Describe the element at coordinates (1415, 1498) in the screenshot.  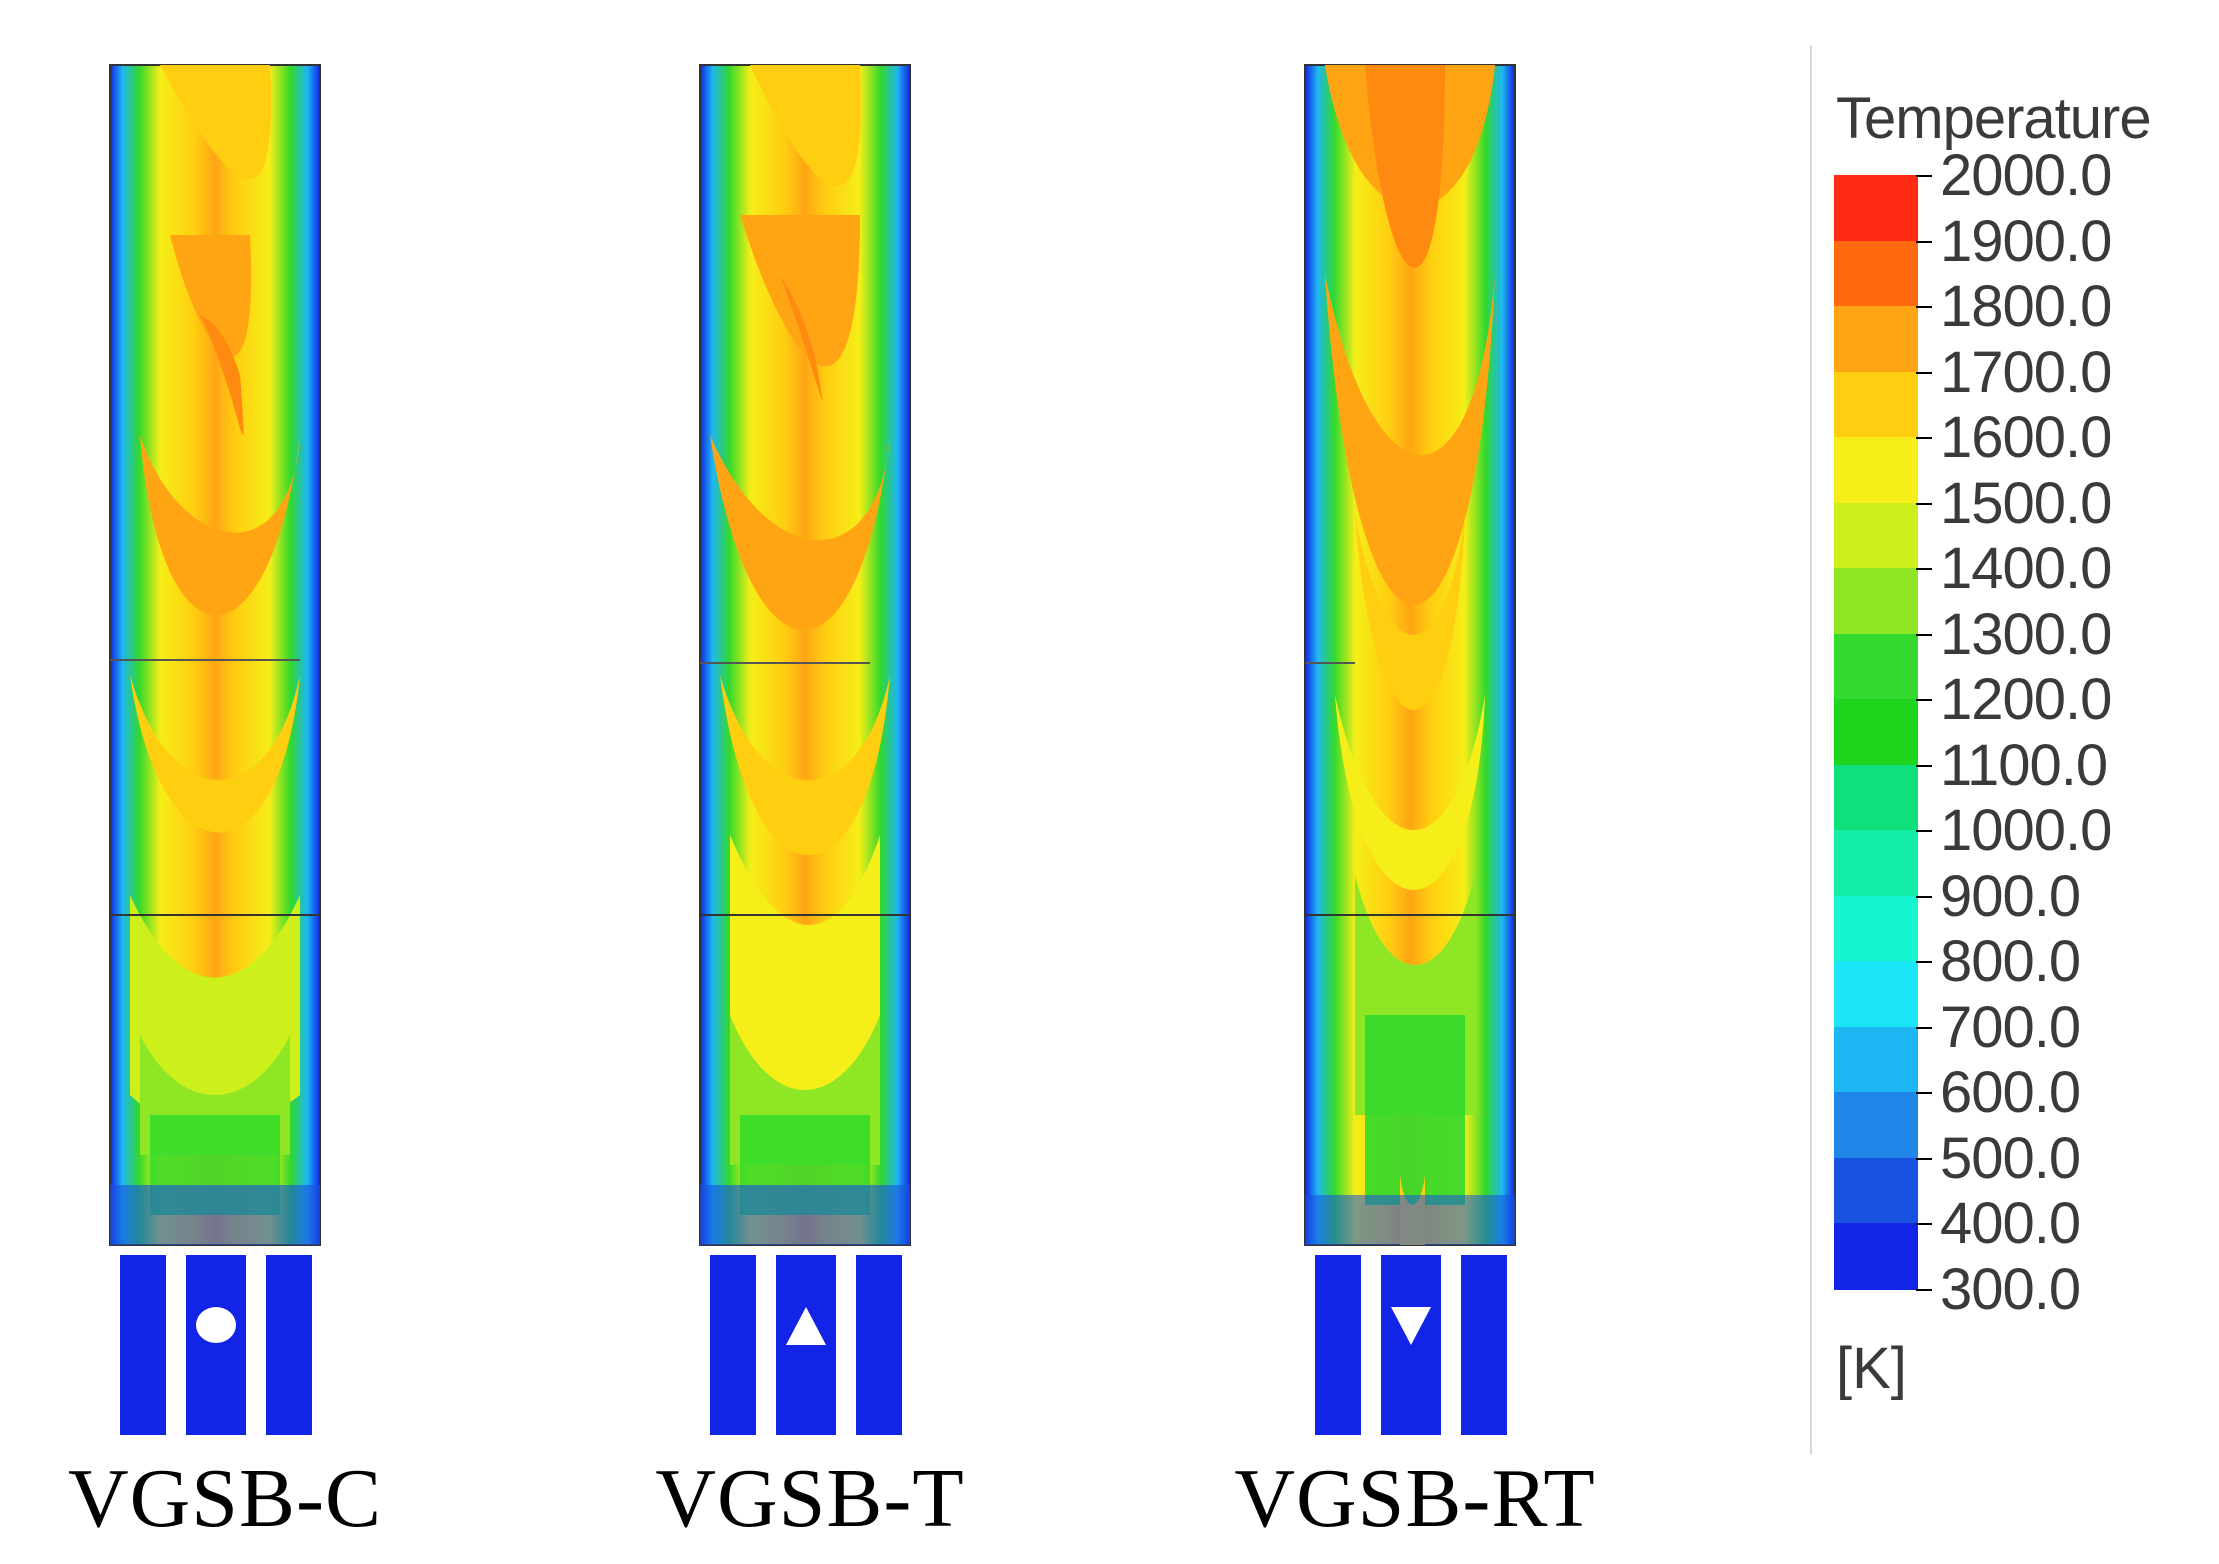
I see `case-label-vgsb-rt: VGSB-RT` at that location.